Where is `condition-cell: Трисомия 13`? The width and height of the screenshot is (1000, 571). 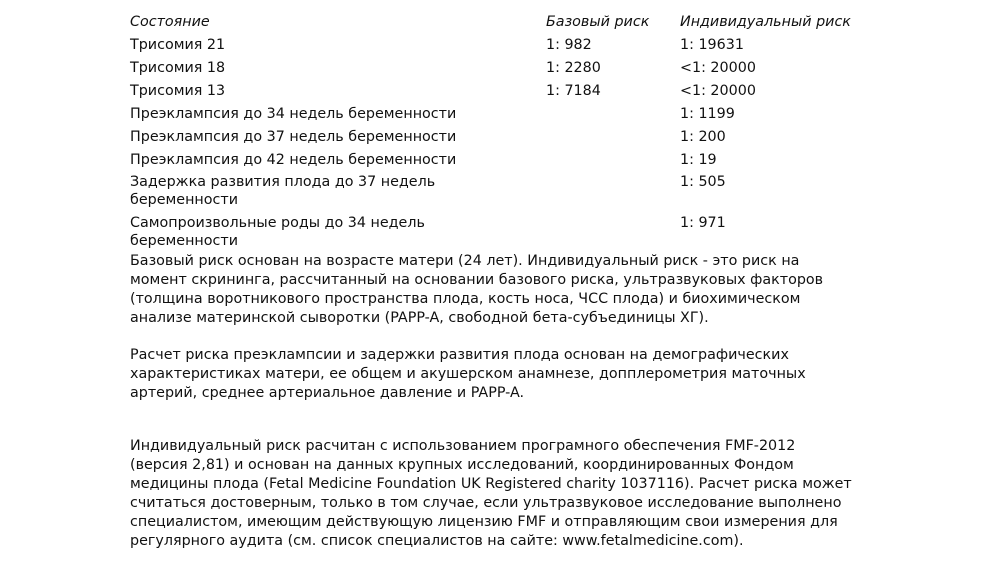
condition-cell: Трисомия 13 is located at coordinates (178, 91).